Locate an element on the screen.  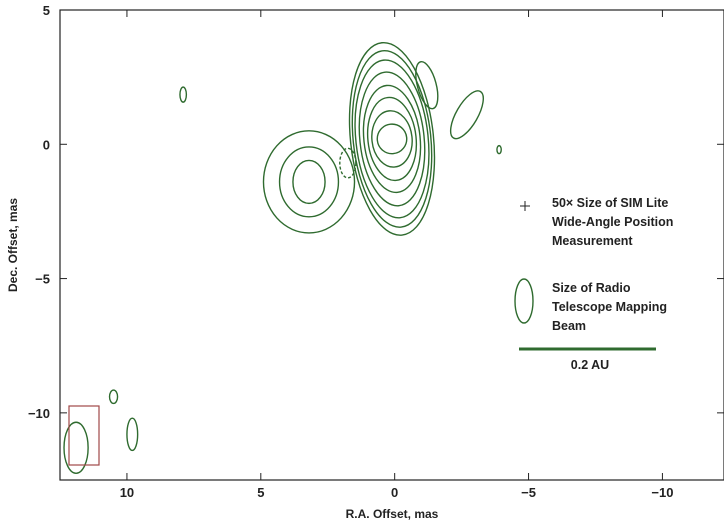
y-tick-label: −10 is located at coordinates (39, 413).